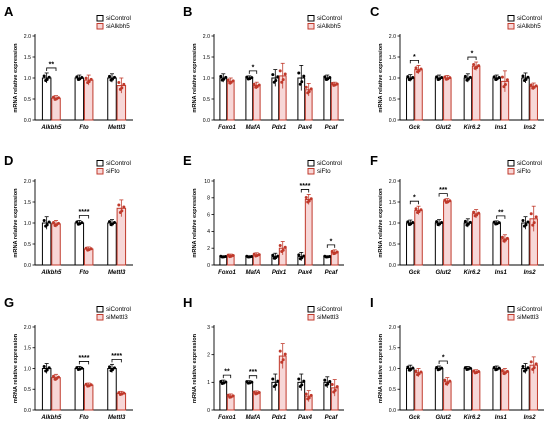 This screenshot has height=433, width=550. What do you see at coordinates (444, 418) in the screenshot?
I see `x-category-label: Glut2` at bounding box center [444, 418].